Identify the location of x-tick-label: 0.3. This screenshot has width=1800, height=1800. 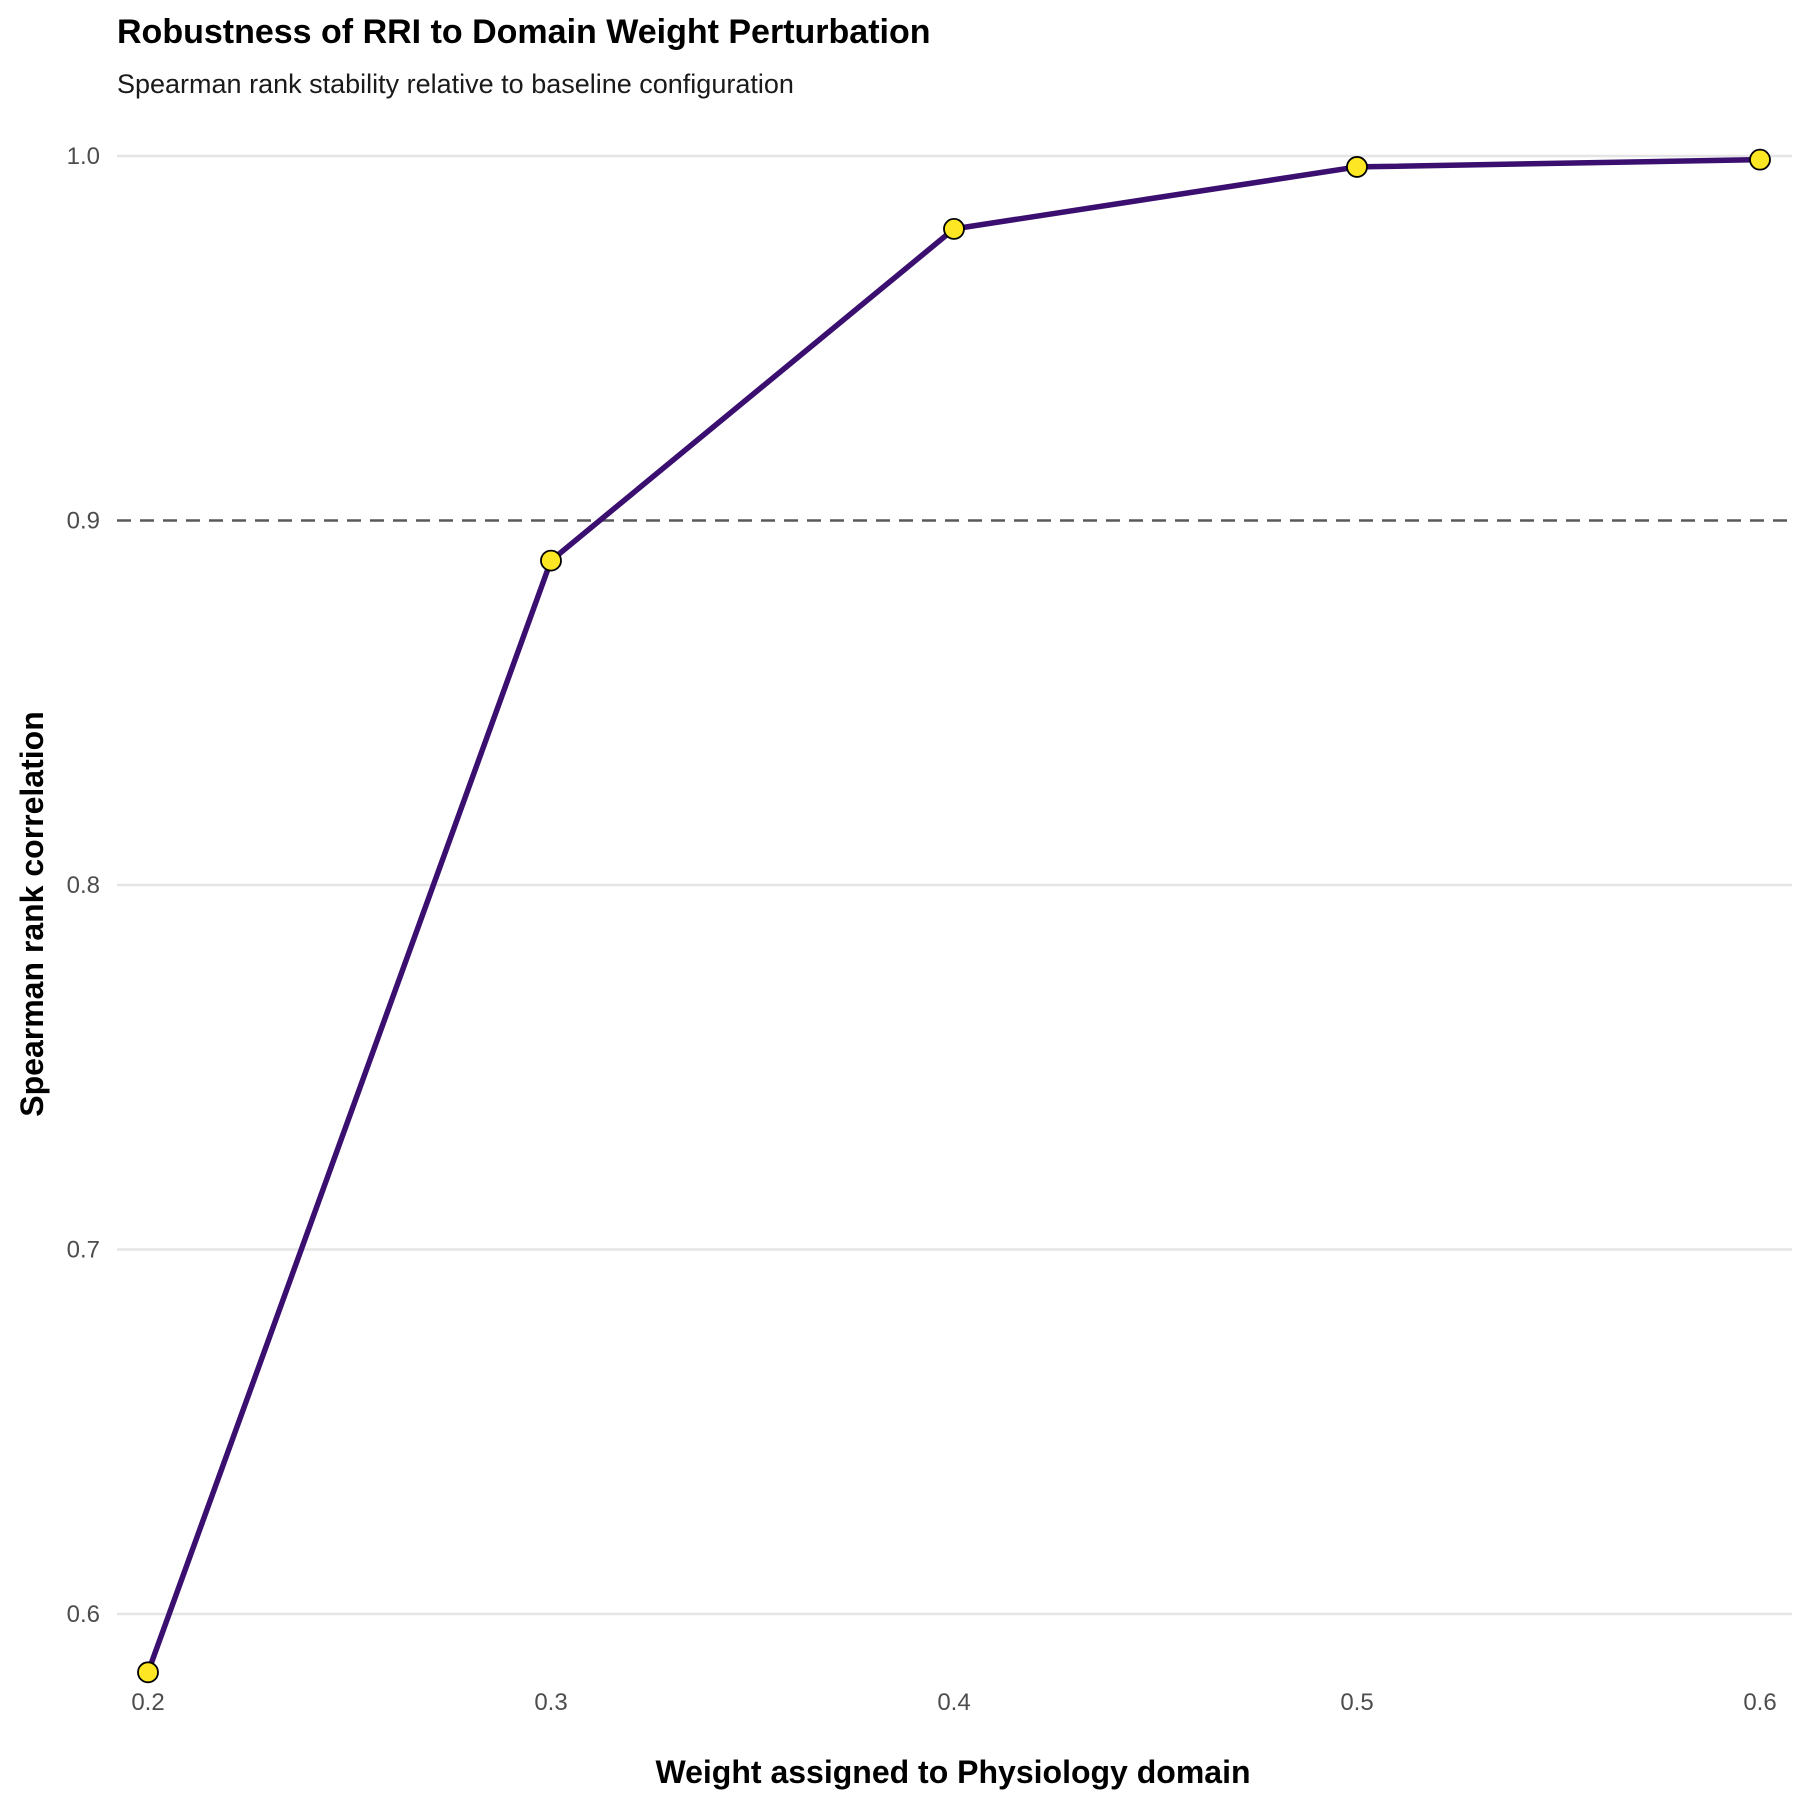
(550, 1702).